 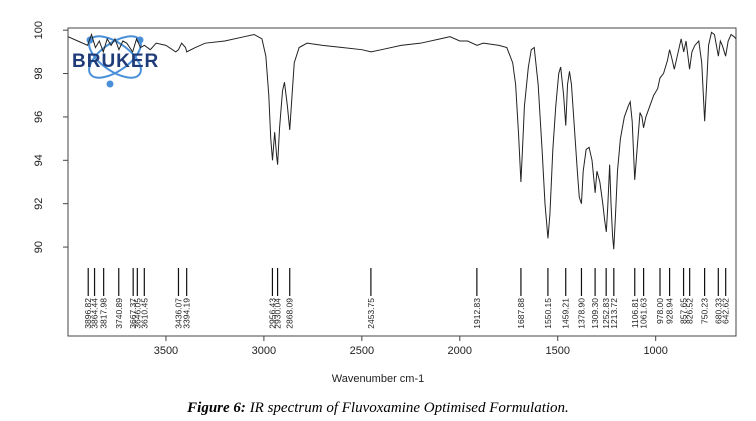 What do you see at coordinates (684, 311) in the screenshot?
I see `peak-label: 857.65` at bounding box center [684, 311].